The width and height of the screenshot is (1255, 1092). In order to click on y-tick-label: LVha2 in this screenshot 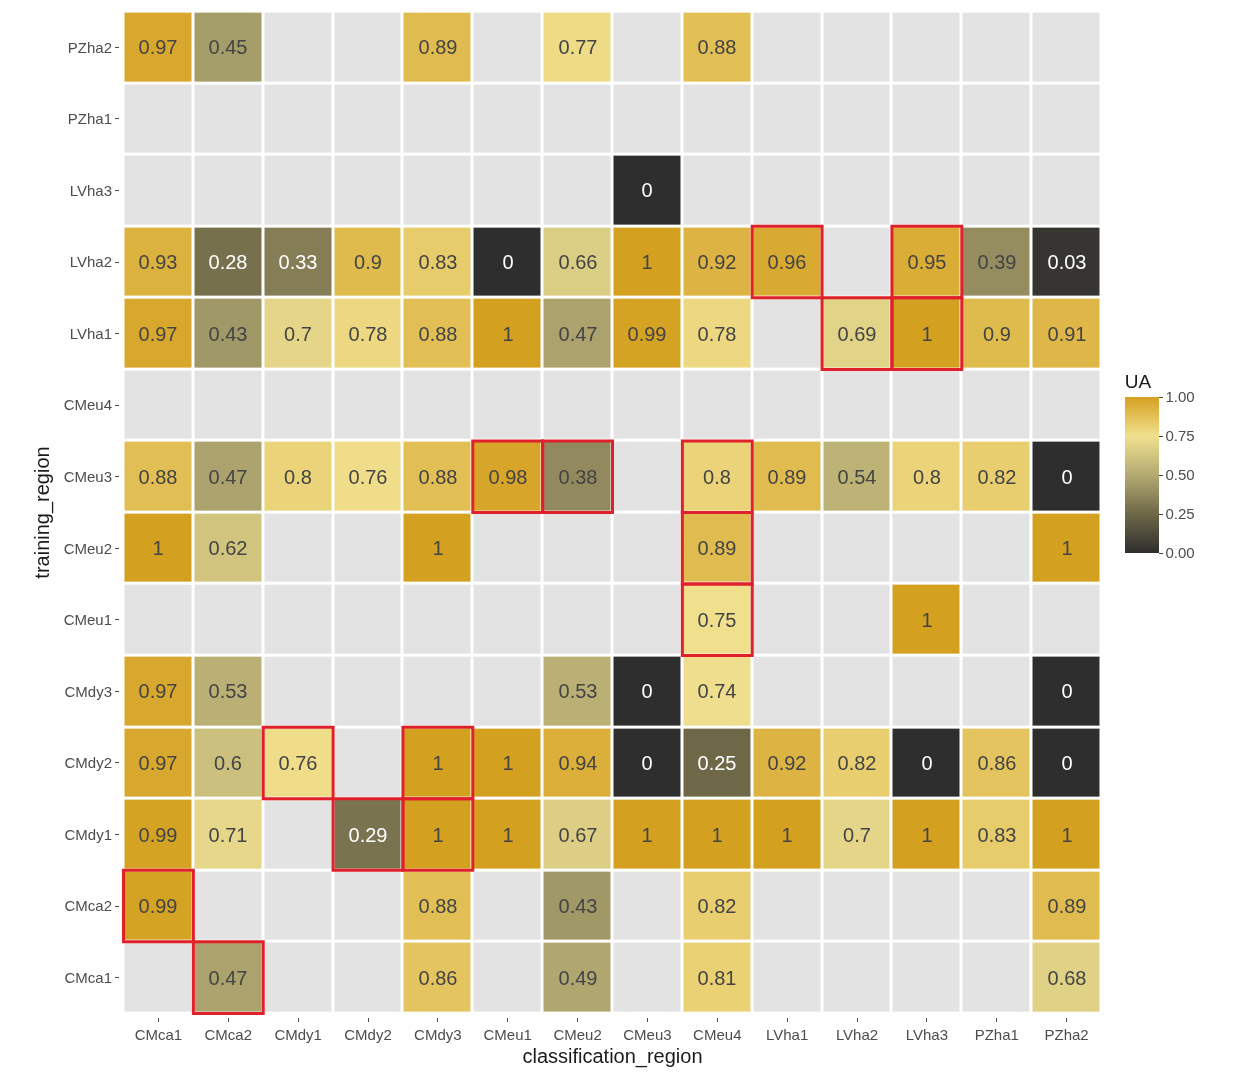, I will do `click(90, 262)`.